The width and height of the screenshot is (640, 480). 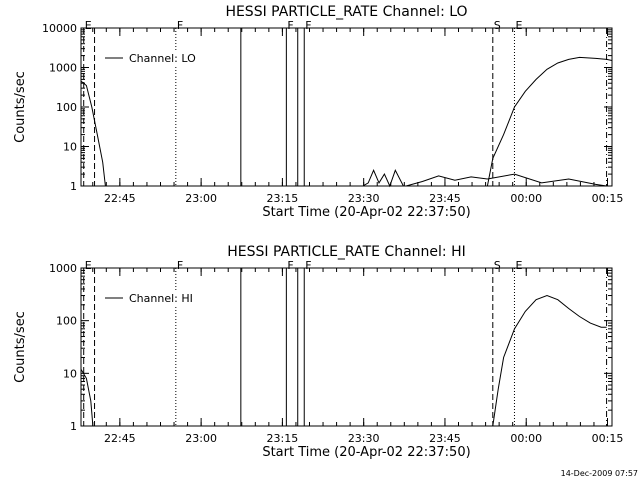 What do you see at coordinates (346, 12) in the screenshot?
I see `chart-title: HESSI PARTICLE_RATE Channel: LO` at bounding box center [346, 12].